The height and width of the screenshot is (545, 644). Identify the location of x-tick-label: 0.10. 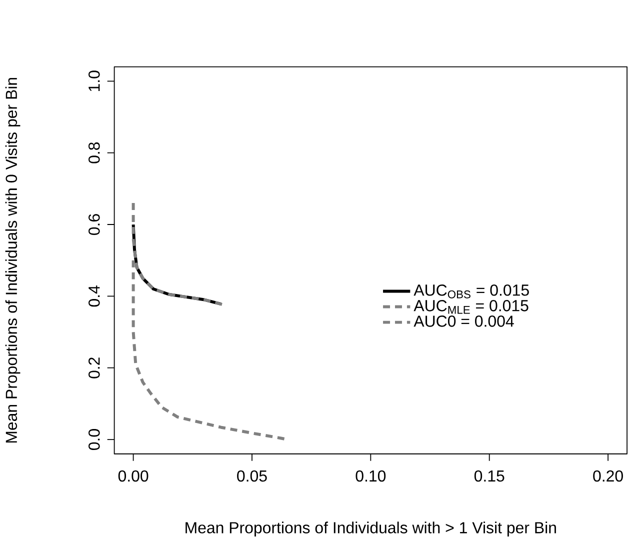
(371, 476).